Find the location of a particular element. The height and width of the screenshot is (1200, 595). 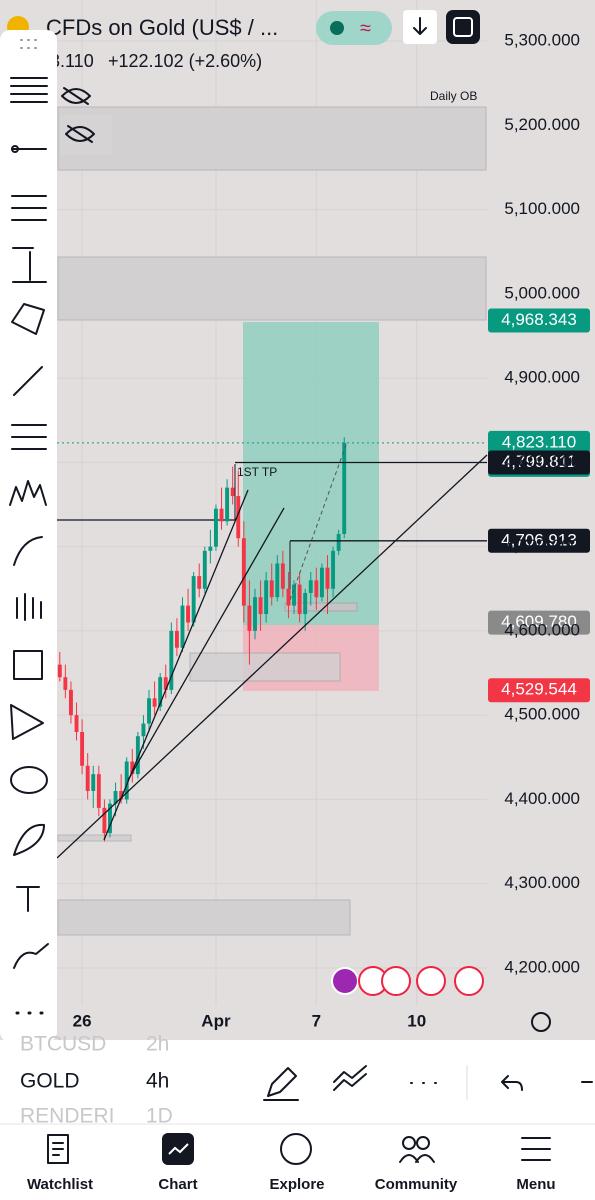

trend-line is located at coordinates (206, 644).